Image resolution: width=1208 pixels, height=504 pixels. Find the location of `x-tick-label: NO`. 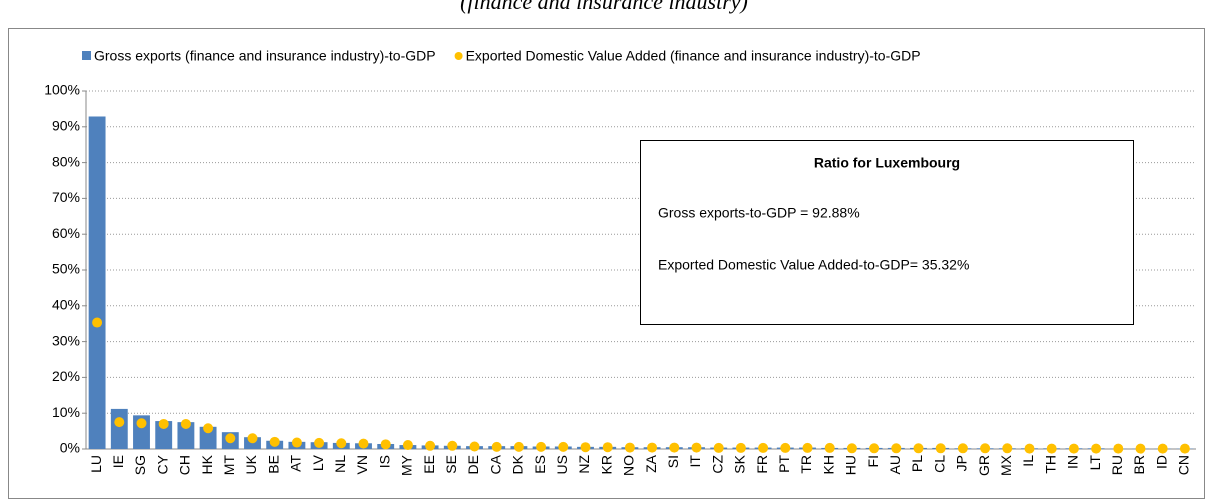

x-tick-label: NO is located at coordinates (629, 465).